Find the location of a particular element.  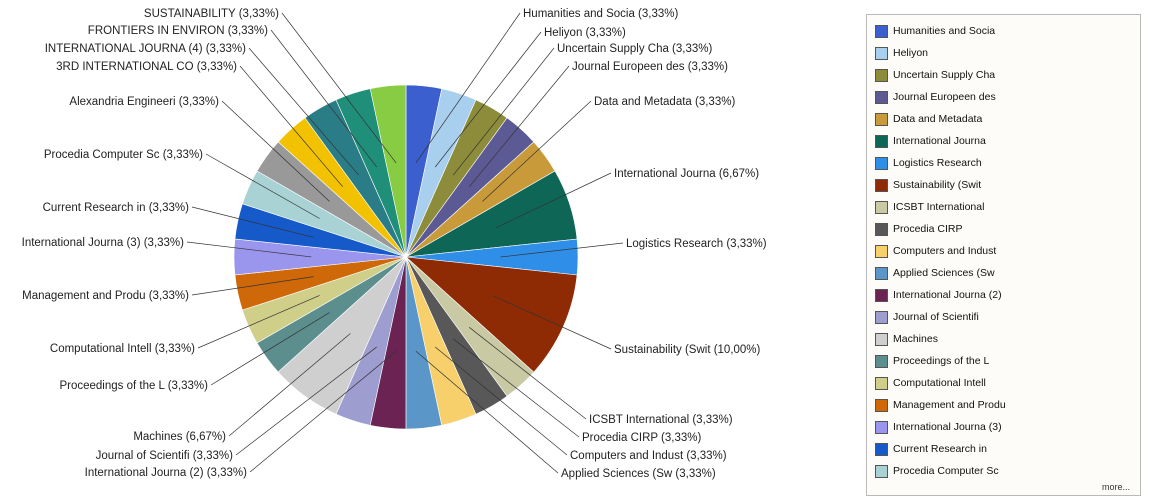

slice-label: Procedia Computer Sc (3,33%) is located at coordinates (123, 155).